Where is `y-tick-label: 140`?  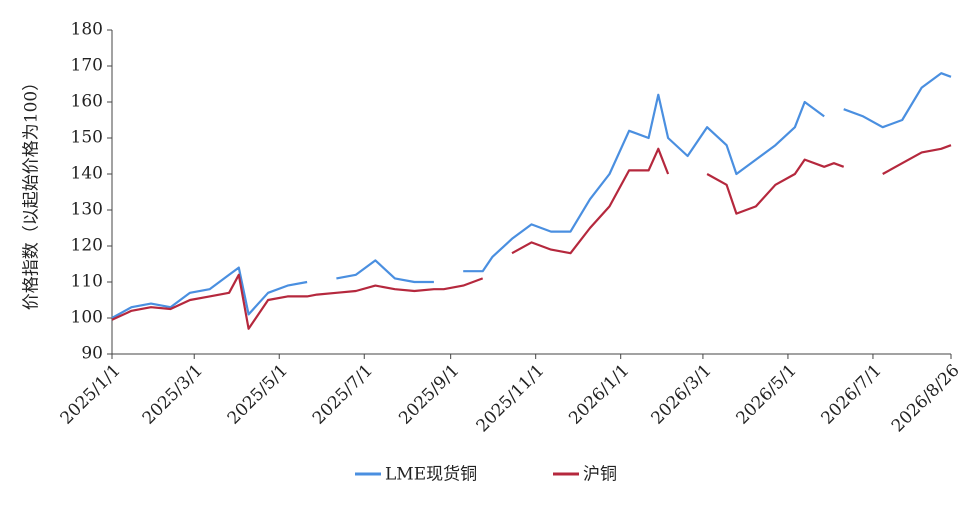 y-tick-label: 140 is located at coordinates (87, 174).